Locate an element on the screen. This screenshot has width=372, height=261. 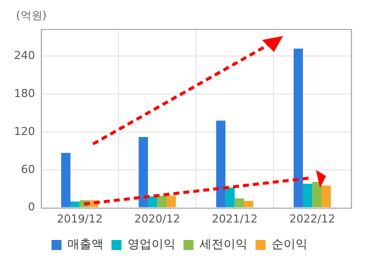
y-tick-label: 240 is located at coordinates (24, 55).